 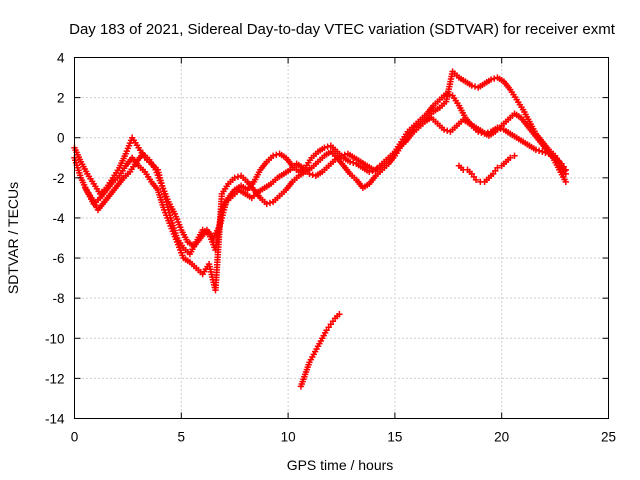 What do you see at coordinates (13, 238) in the screenshot?
I see `y-axis-label: SDTVAR / TECUs` at bounding box center [13, 238].